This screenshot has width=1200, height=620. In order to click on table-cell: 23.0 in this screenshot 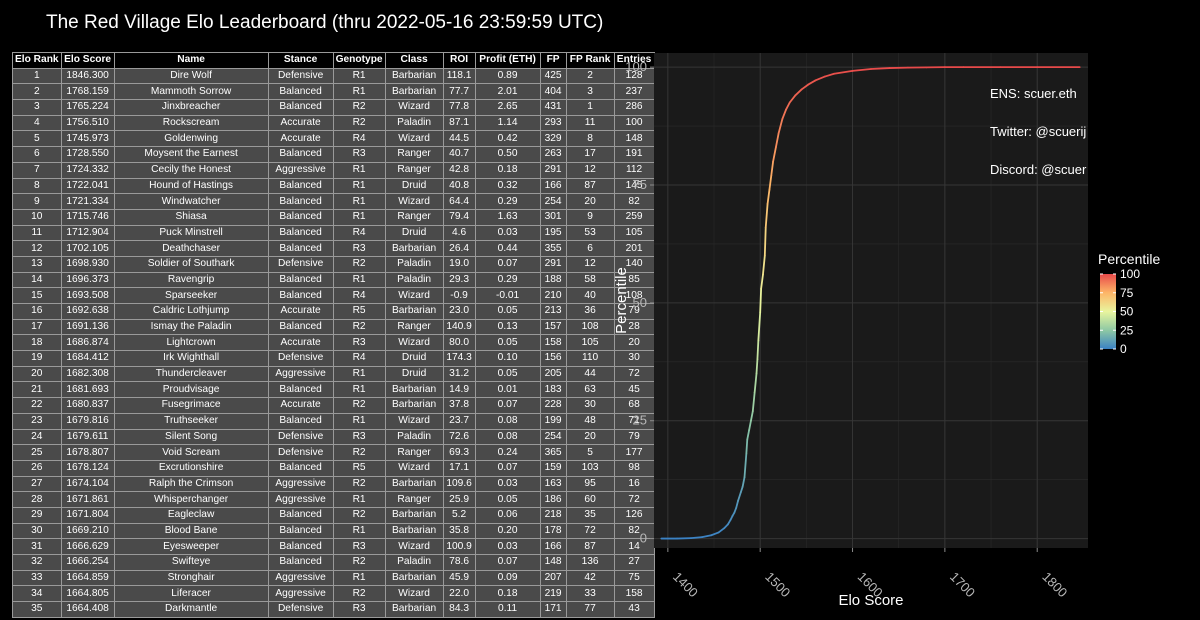, I will do `click(459, 311)`.